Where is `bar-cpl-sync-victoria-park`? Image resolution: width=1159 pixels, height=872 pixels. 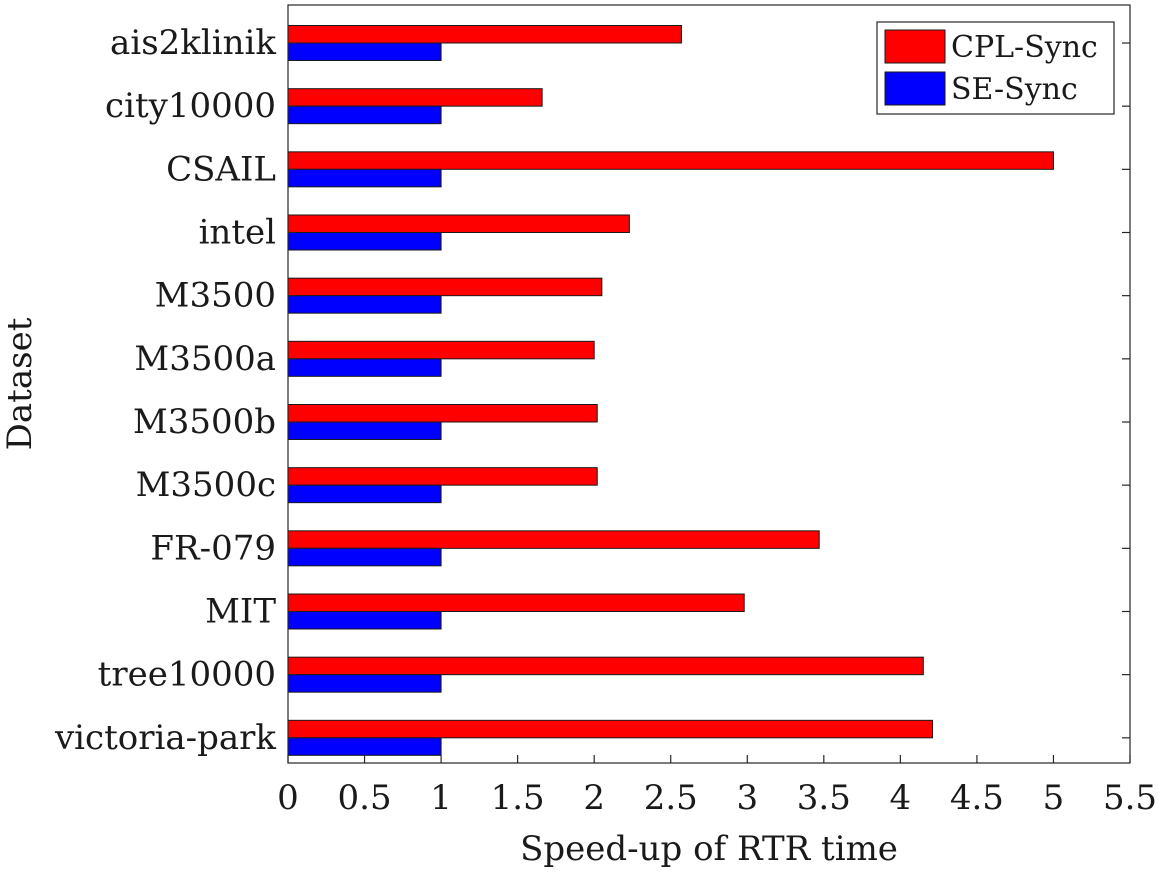
bar-cpl-sync-victoria-park is located at coordinates (610, 729).